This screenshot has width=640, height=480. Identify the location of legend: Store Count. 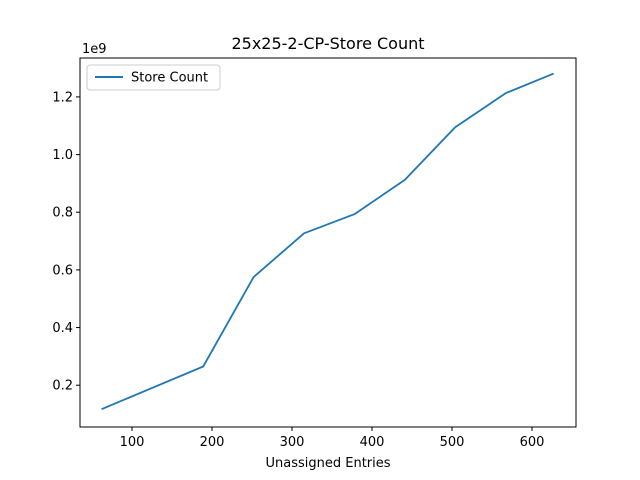
(153, 77).